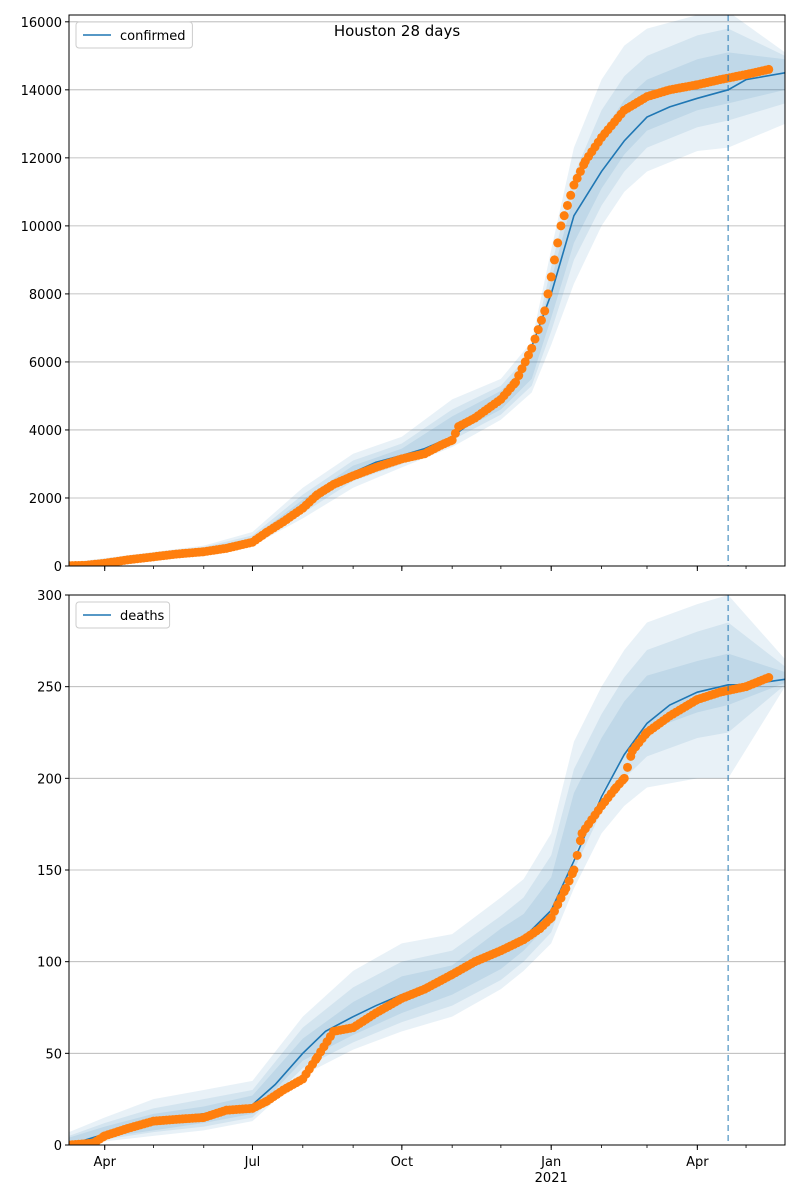 The height and width of the screenshot is (1204, 800). I want to click on y-tick-label: 16000, so click(41, 23).